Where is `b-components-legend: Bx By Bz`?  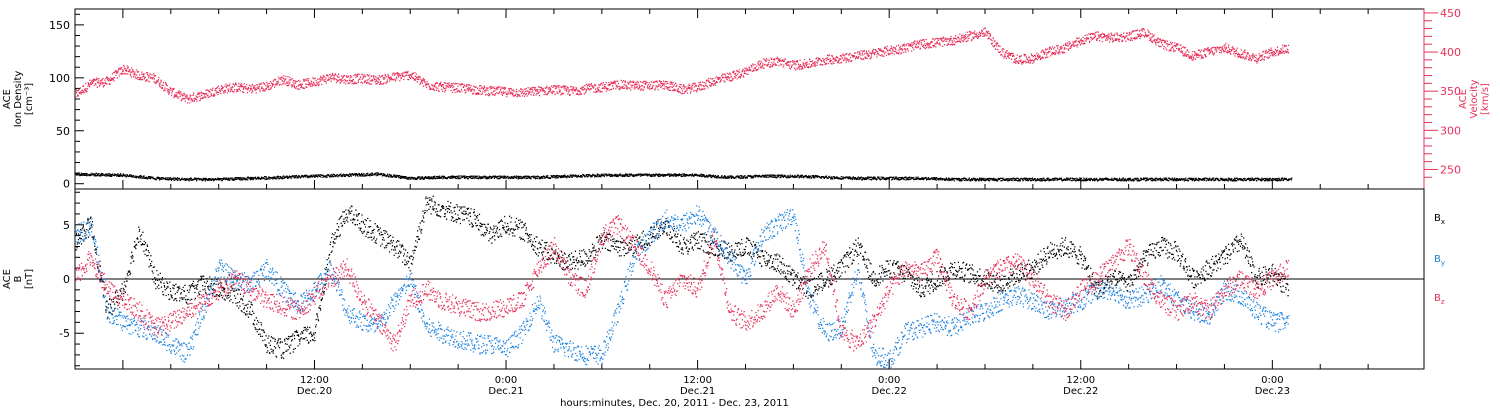 b-components-legend: Bx By Bz is located at coordinates (1439, 259).